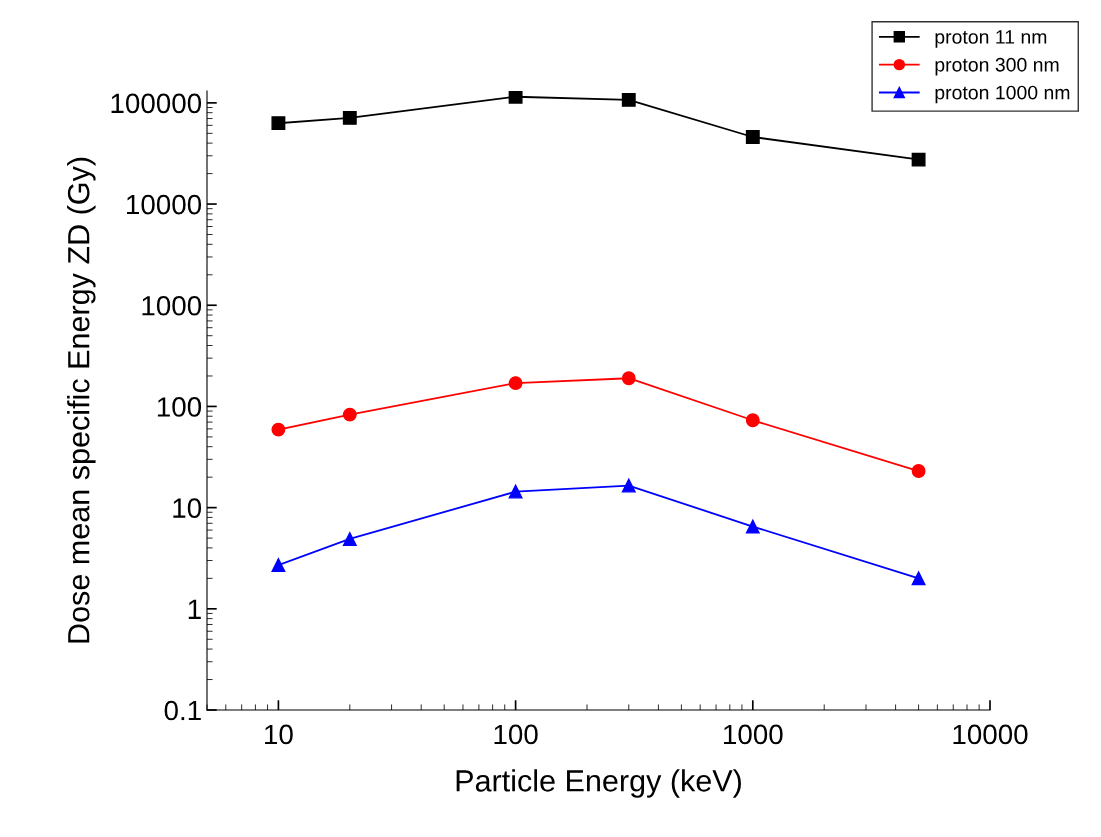  I want to click on y-tick-label: 1, so click(194, 609).